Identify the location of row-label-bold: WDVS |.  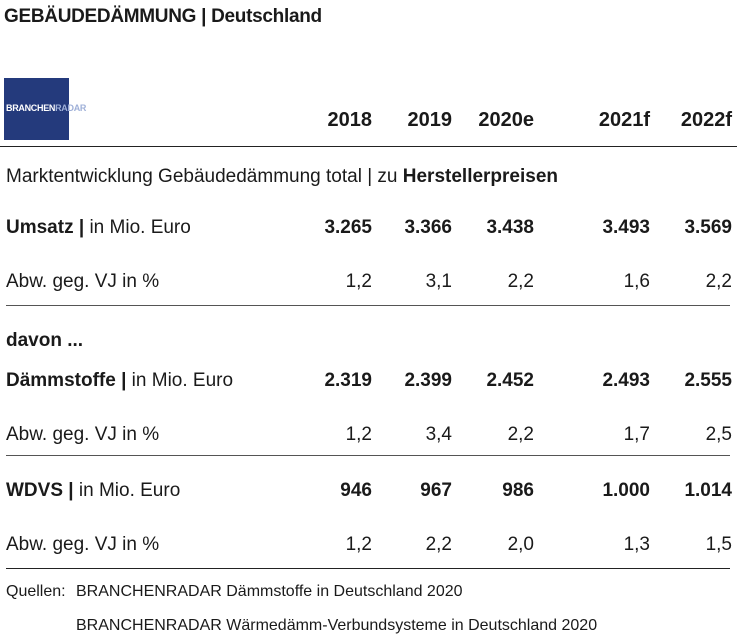
(40, 490).